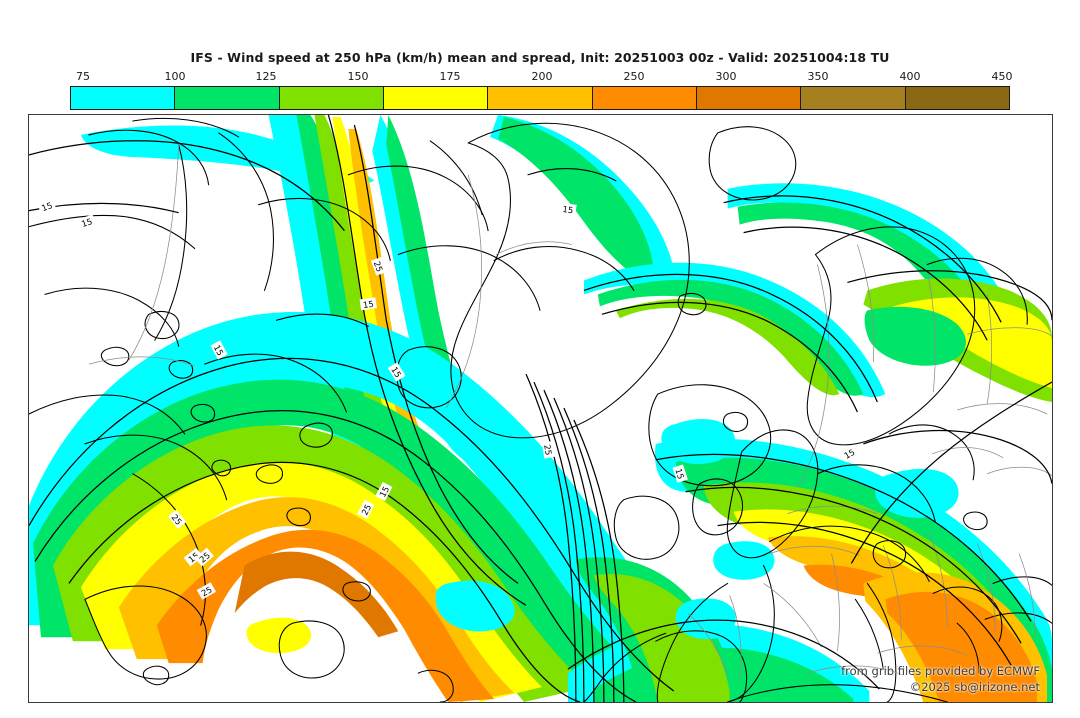 This screenshot has width=1080, height=718. I want to click on colorbar-tick-9: 400, so click(910, 76).